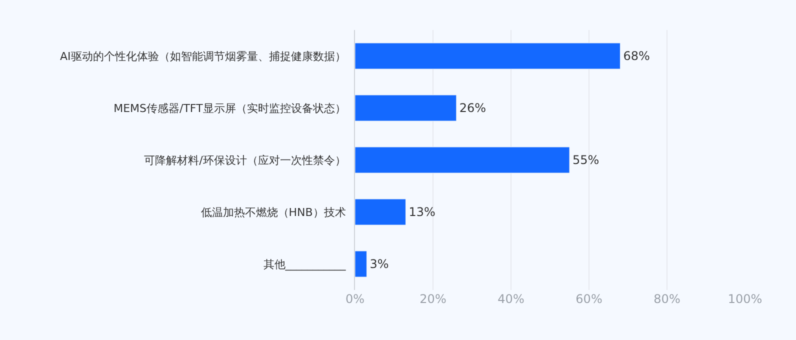 The width and height of the screenshot is (796, 340). What do you see at coordinates (273, 212) in the screenshot?
I see `y-tick-label: 低温加热不燃烧（HNB）技术` at bounding box center [273, 212].